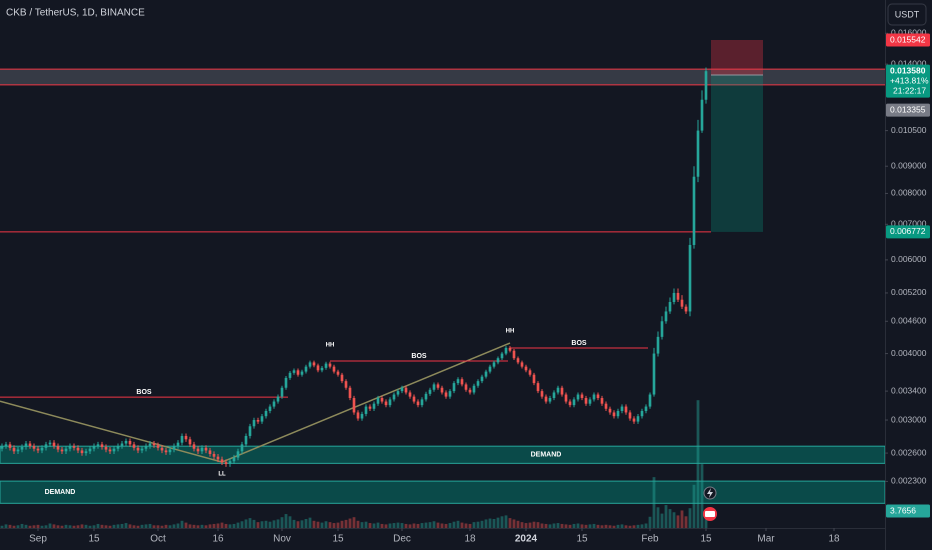 The width and height of the screenshot is (932, 550). What do you see at coordinates (909, 419) in the screenshot?
I see `y-tick-label: 0.003000` at bounding box center [909, 419].